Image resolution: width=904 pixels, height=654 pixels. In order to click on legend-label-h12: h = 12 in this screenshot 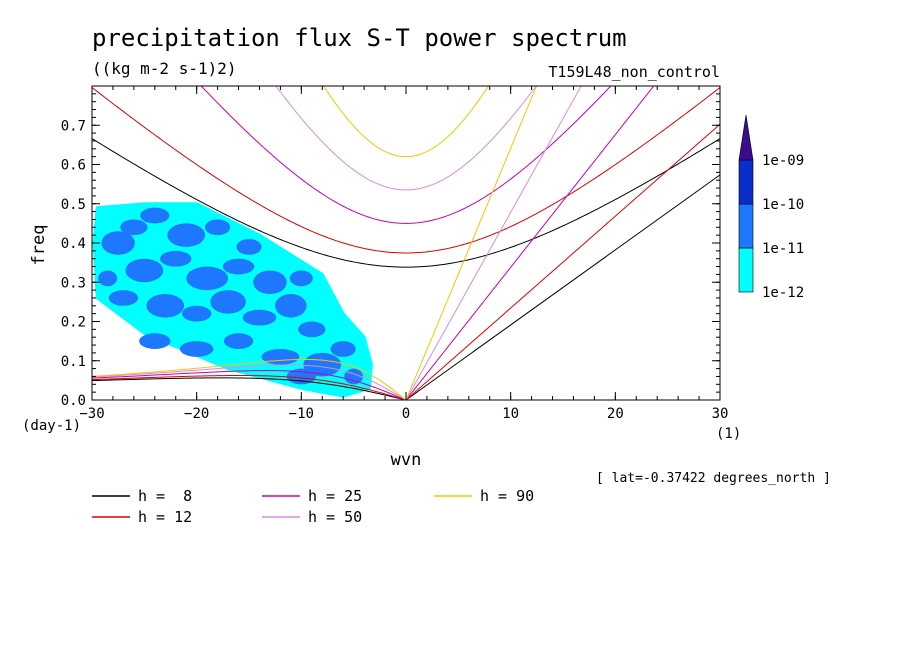, I will do `click(165, 517)`.